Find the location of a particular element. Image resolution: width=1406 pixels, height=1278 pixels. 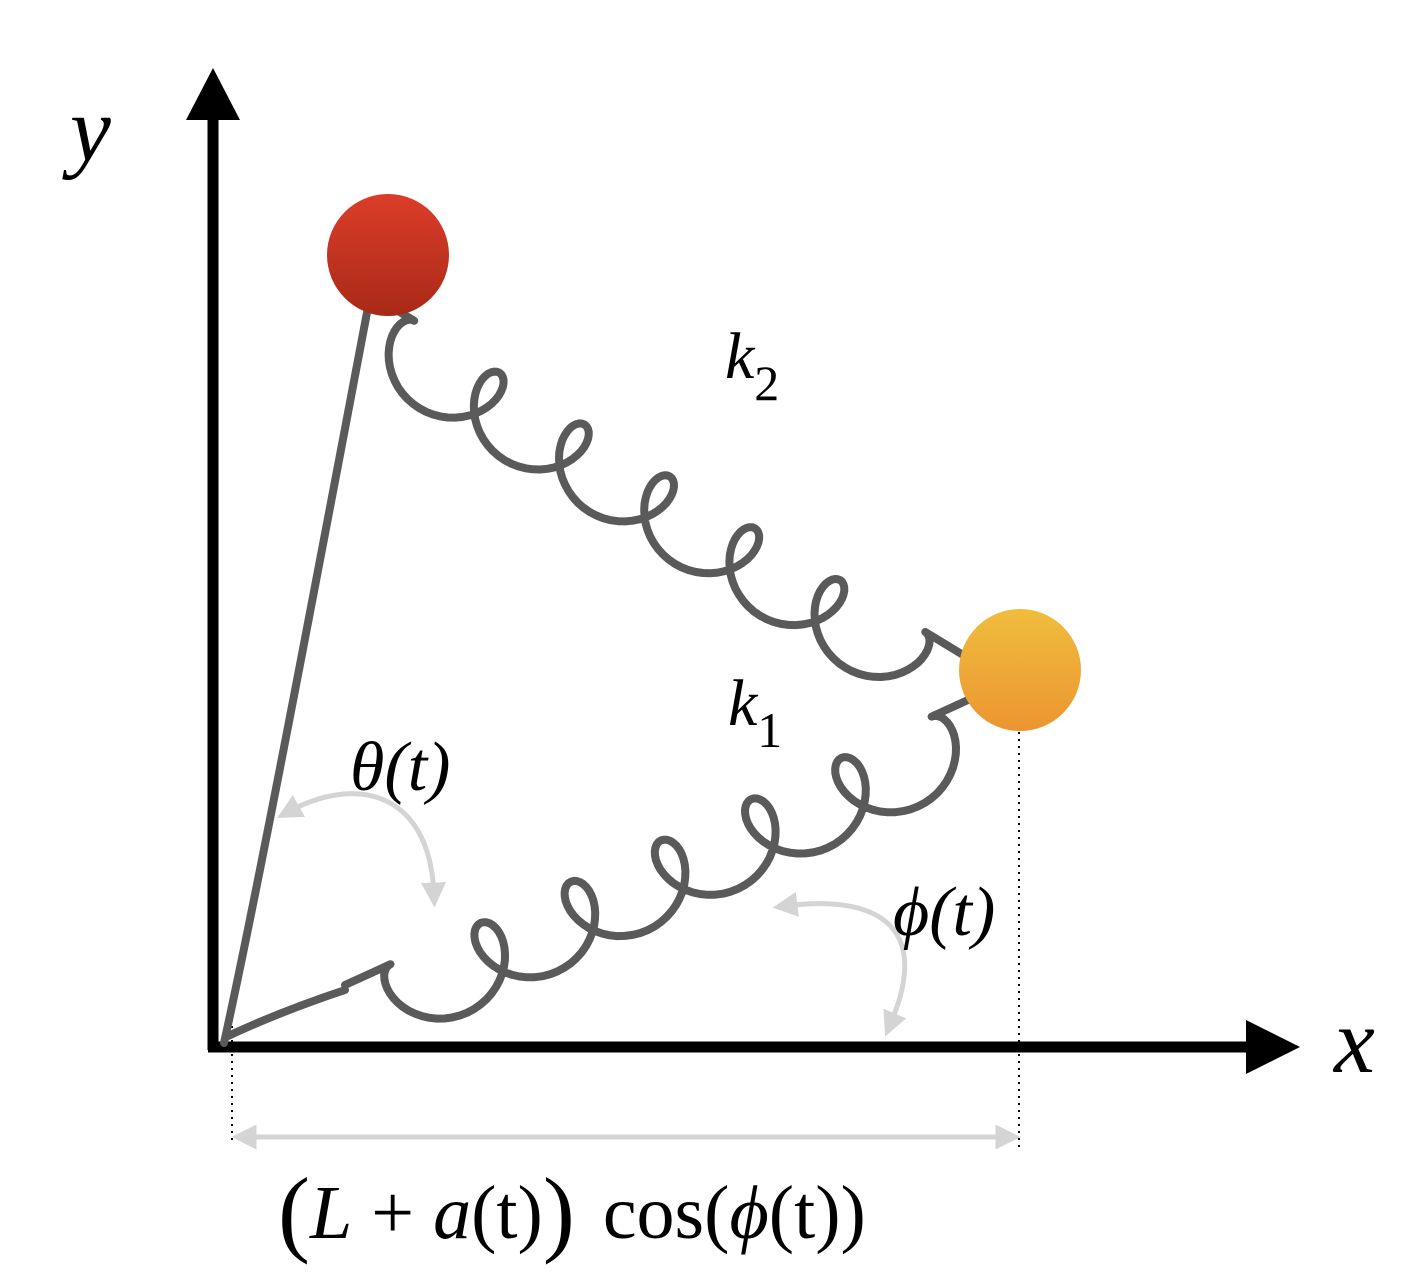

spring-k1-base-segment is located at coordinates (285, 1013).